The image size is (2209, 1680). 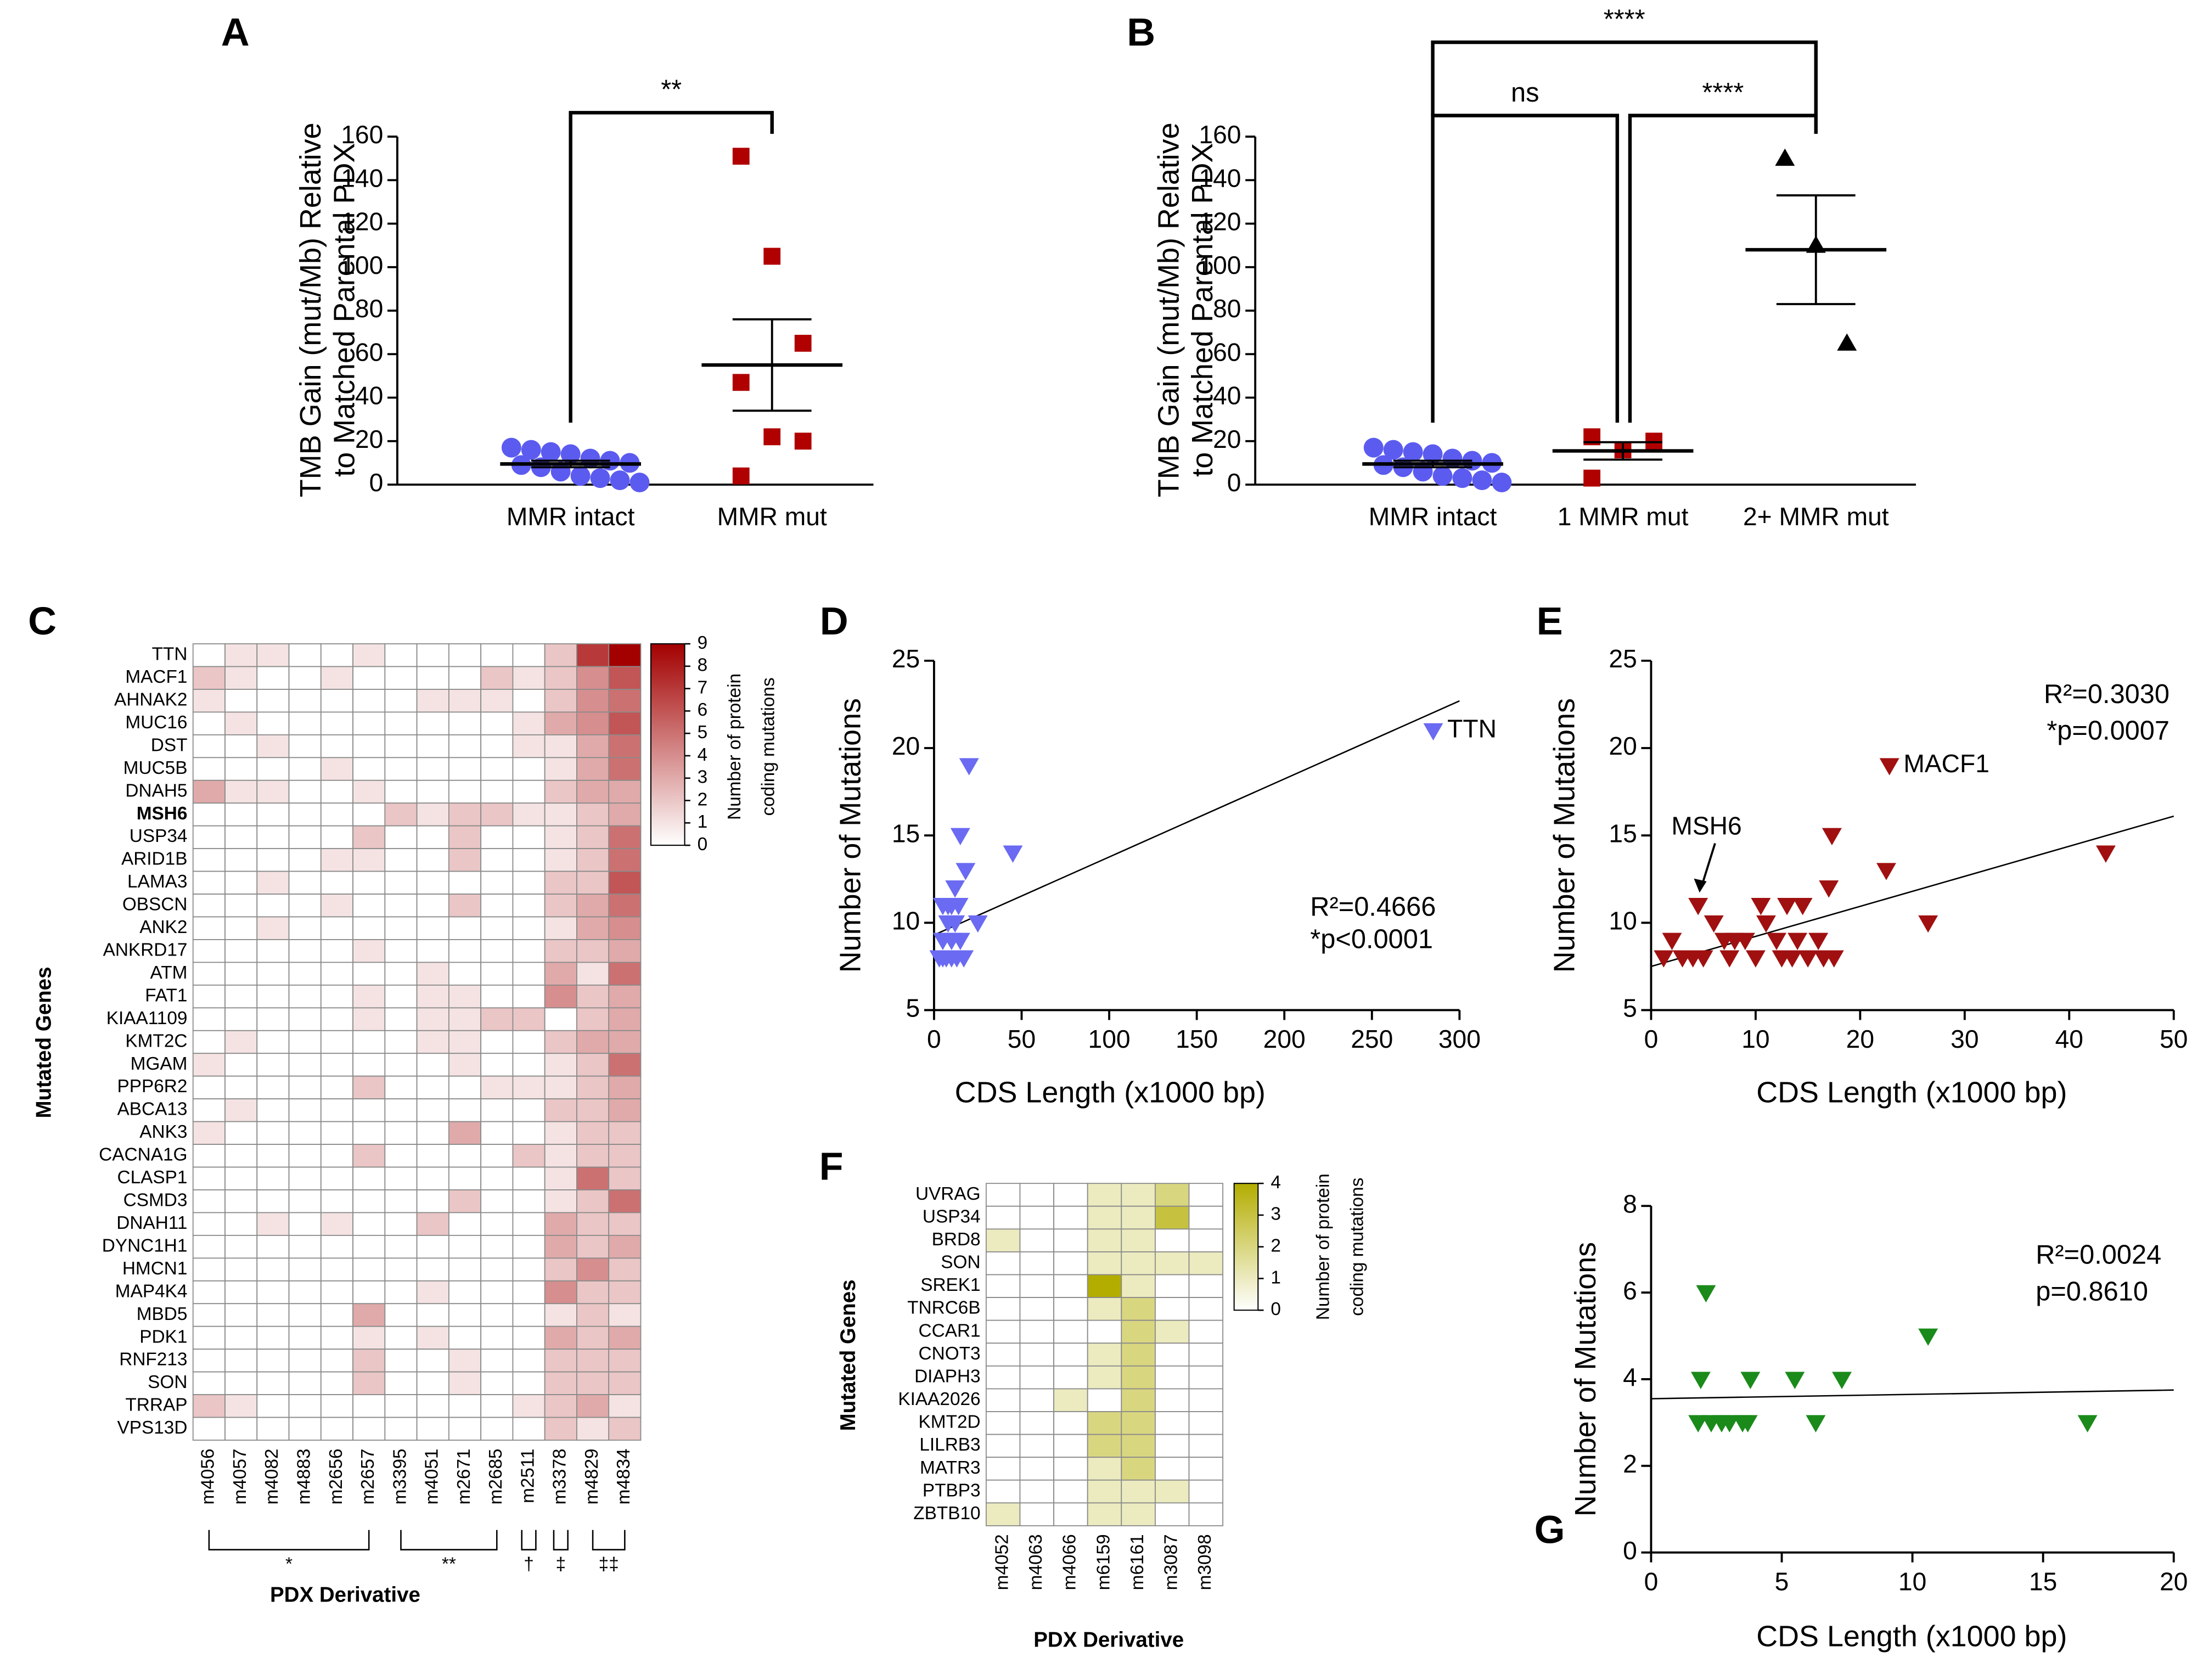 I want to click on significance-label: ****, so click(x=1723, y=93).